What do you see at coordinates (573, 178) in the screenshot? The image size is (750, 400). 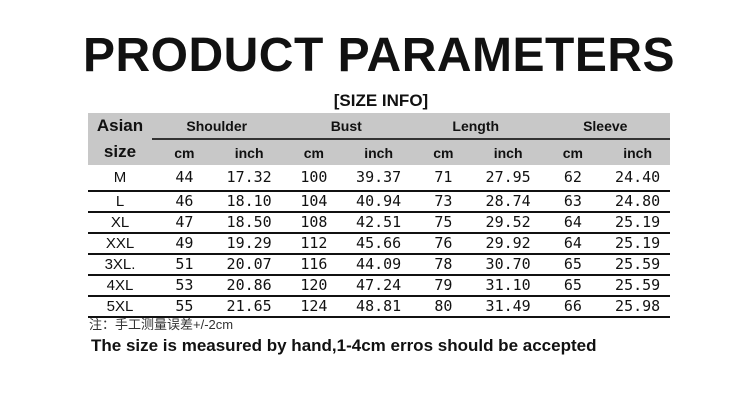 I see `value-cell: 62` at bounding box center [573, 178].